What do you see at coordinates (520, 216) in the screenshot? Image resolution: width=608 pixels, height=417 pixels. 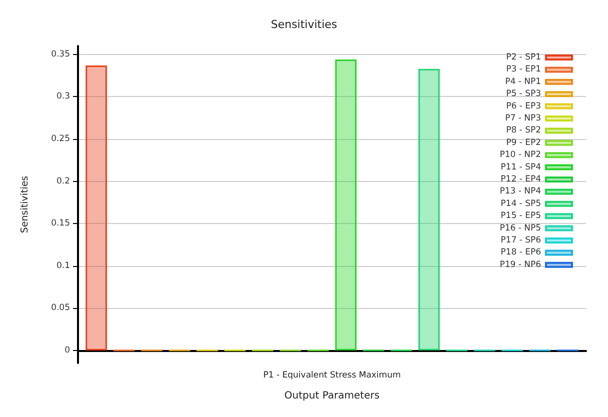 I see `legend-label: P15 - EP5` at bounding box center [520, 216].